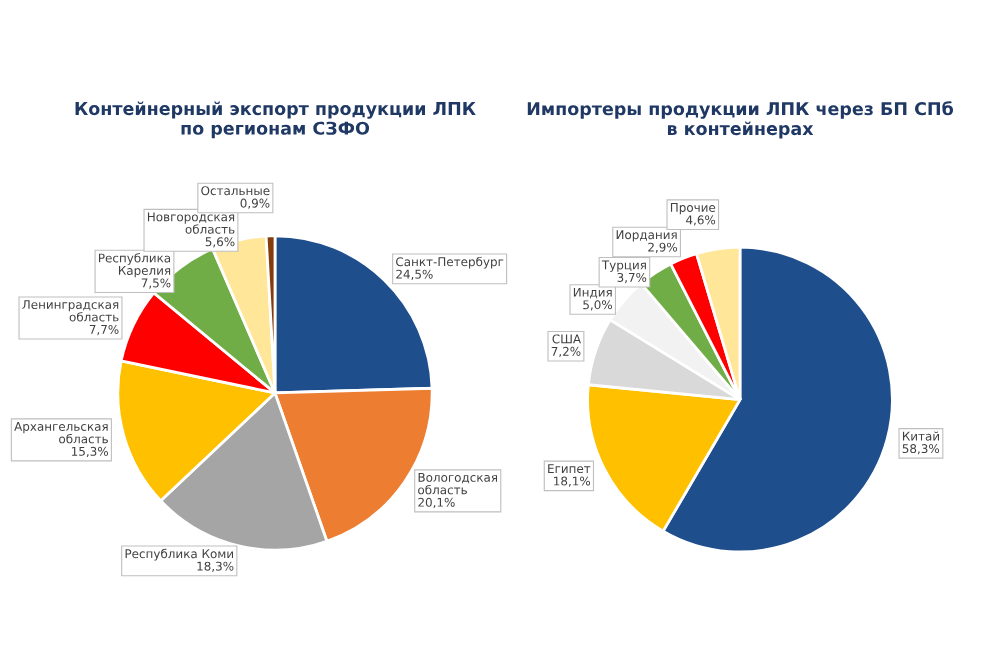 The height and width of the screenshot is (666, 1000). What do you see at coordinates (275, 120) in the screenshot?
I see `chart-title: Контейнерный экспорт продукции ЛПК по регионам СЗФО` at bounding box center [275, 120].